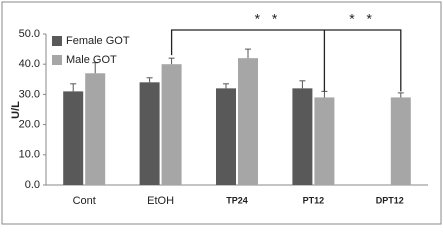  I want to click on x-tick-label: Cont, so click(84, 201).